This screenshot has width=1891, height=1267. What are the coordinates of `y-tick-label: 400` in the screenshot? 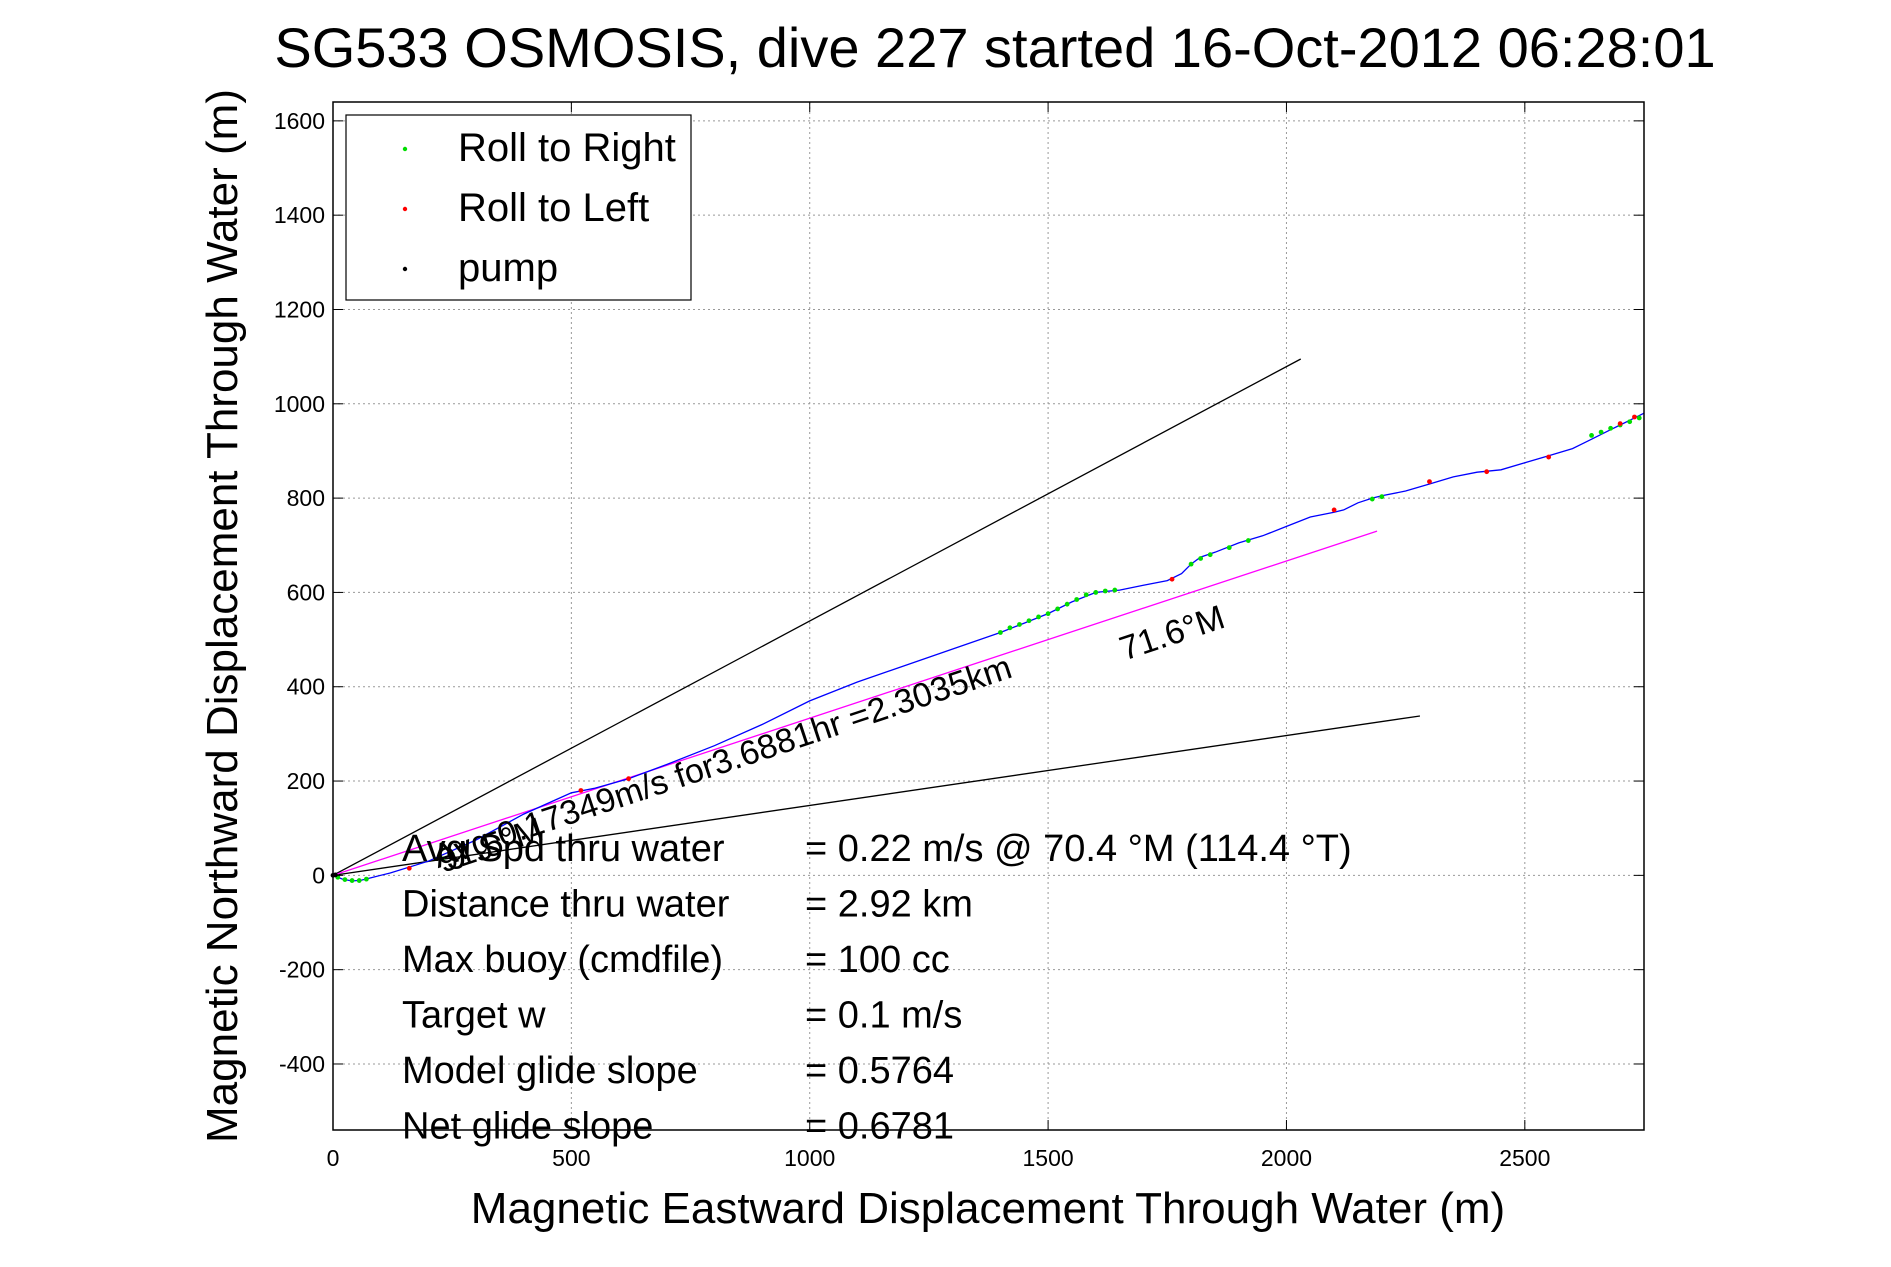 It's located at (306, 687).